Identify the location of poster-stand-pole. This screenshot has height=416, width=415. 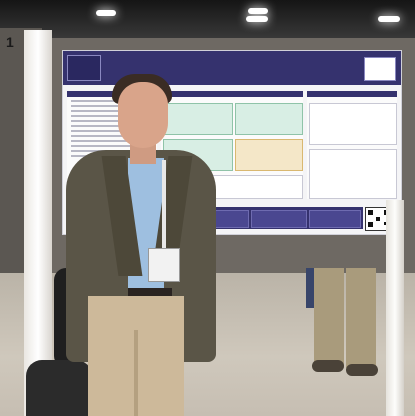
(395, 308).